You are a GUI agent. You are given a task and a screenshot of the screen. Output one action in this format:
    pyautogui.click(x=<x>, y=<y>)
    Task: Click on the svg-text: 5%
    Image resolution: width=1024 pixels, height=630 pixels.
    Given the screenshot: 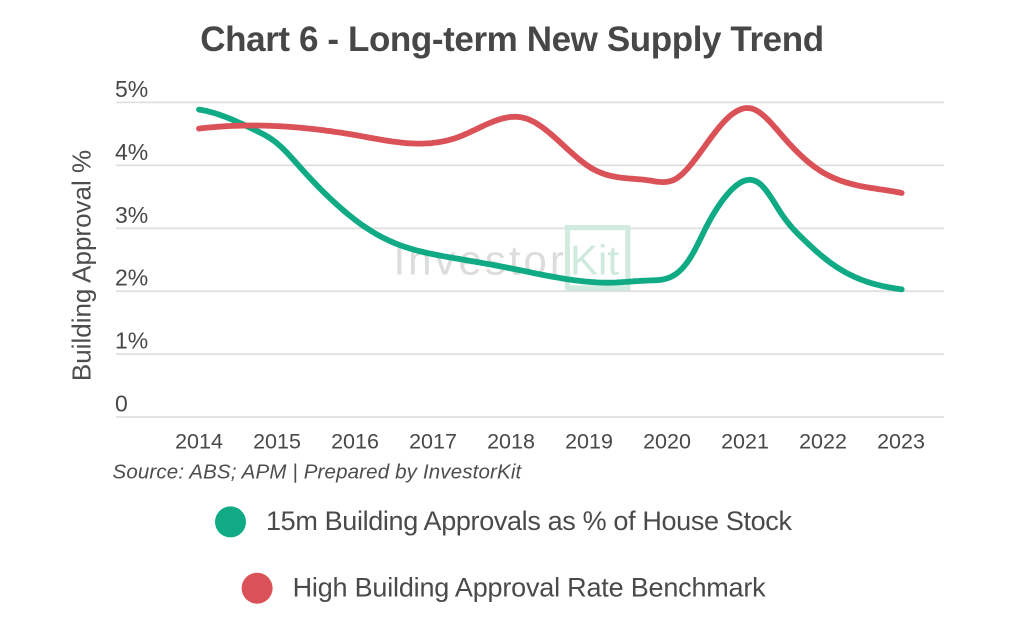 What is the action you would take?
    pyautogui.click(x=131, y=89)
    